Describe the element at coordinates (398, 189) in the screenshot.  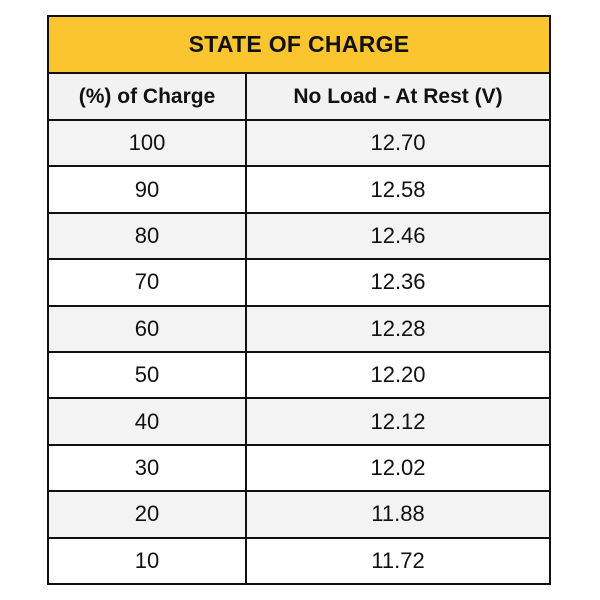
I see `voltage-cell: 12.58` at that location.